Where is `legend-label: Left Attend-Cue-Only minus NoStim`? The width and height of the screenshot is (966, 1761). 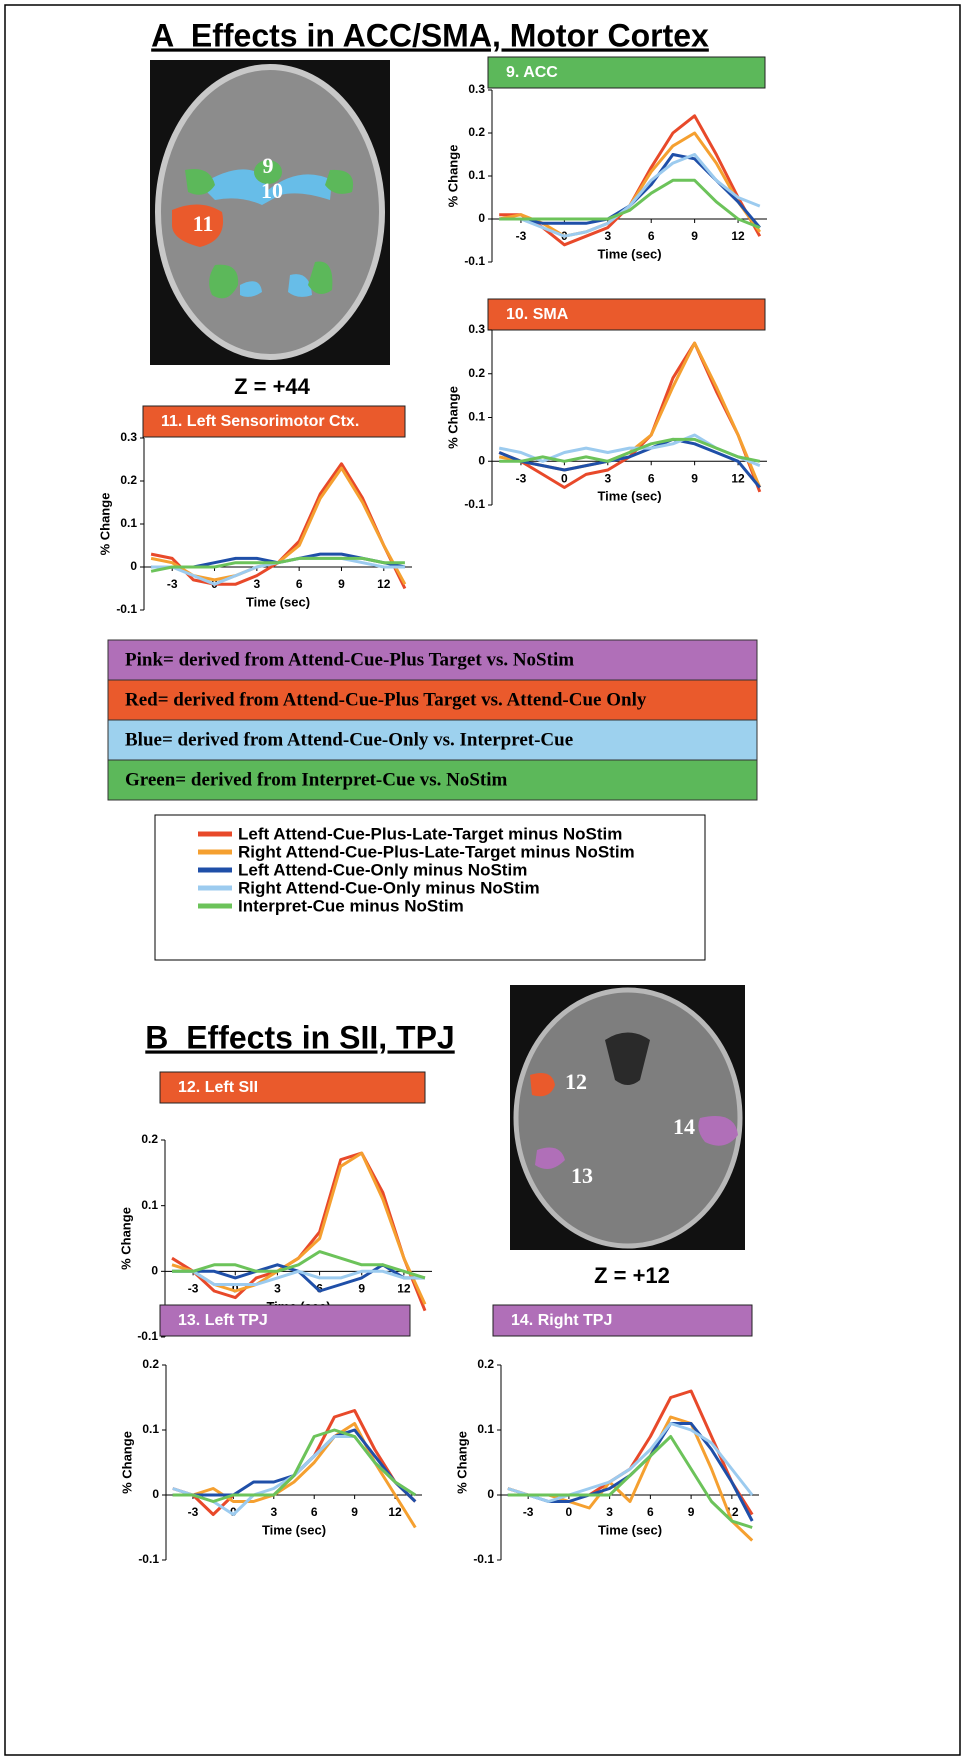
legend-label: Left Attend-Cue-Only minus NoStim is located at coordinates (382, 869).